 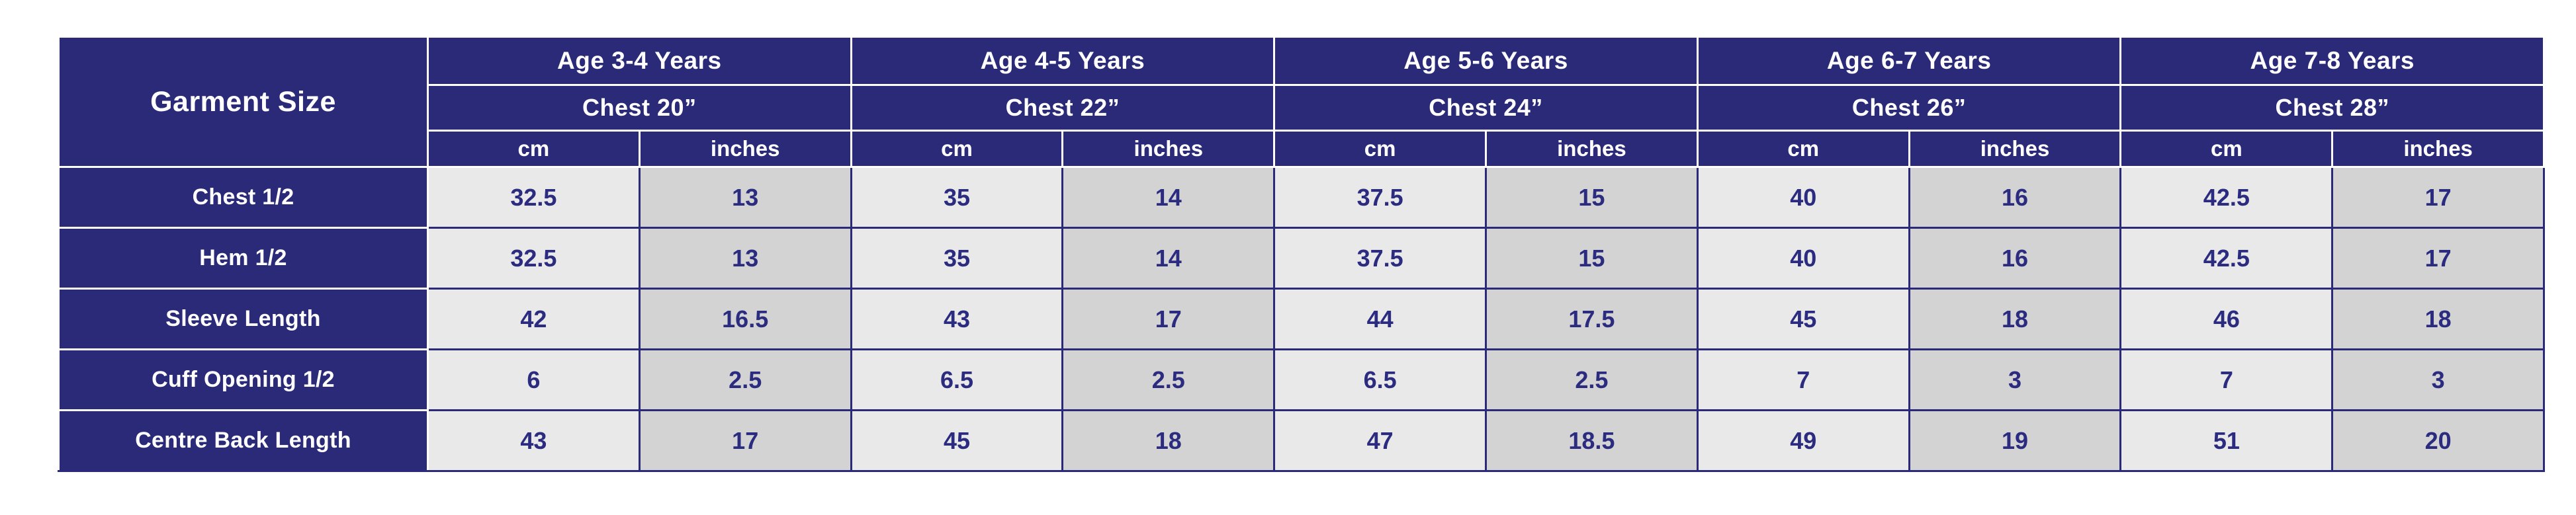 I want to click on age-header-7-8: Age 7-8 Years, so click(x=2332, y=61).